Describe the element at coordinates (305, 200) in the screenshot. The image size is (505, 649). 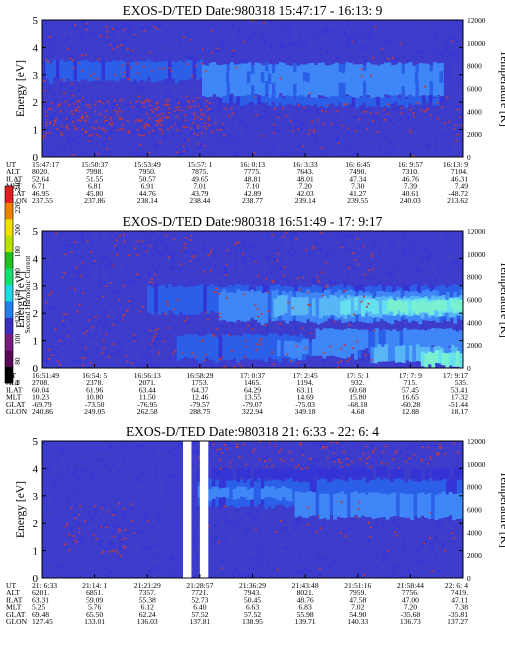
I see `orbit-value: 239.14` at that location.